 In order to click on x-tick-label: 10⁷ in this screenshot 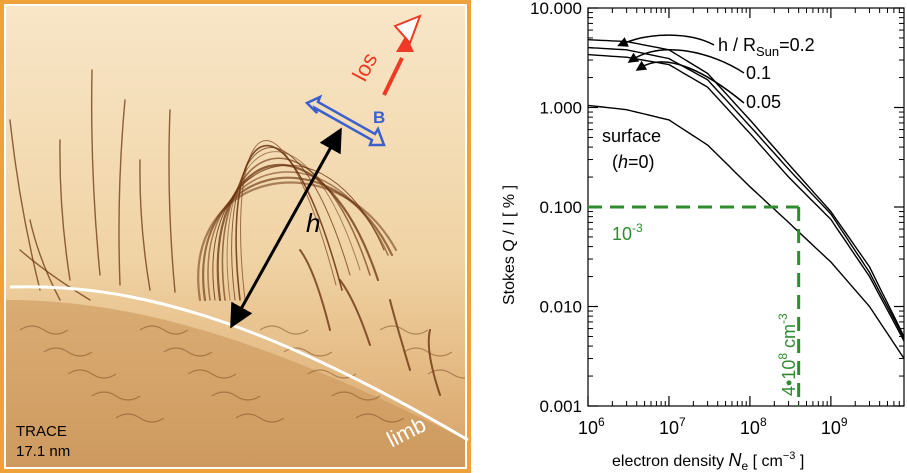, I will do `click(672, 426)`.